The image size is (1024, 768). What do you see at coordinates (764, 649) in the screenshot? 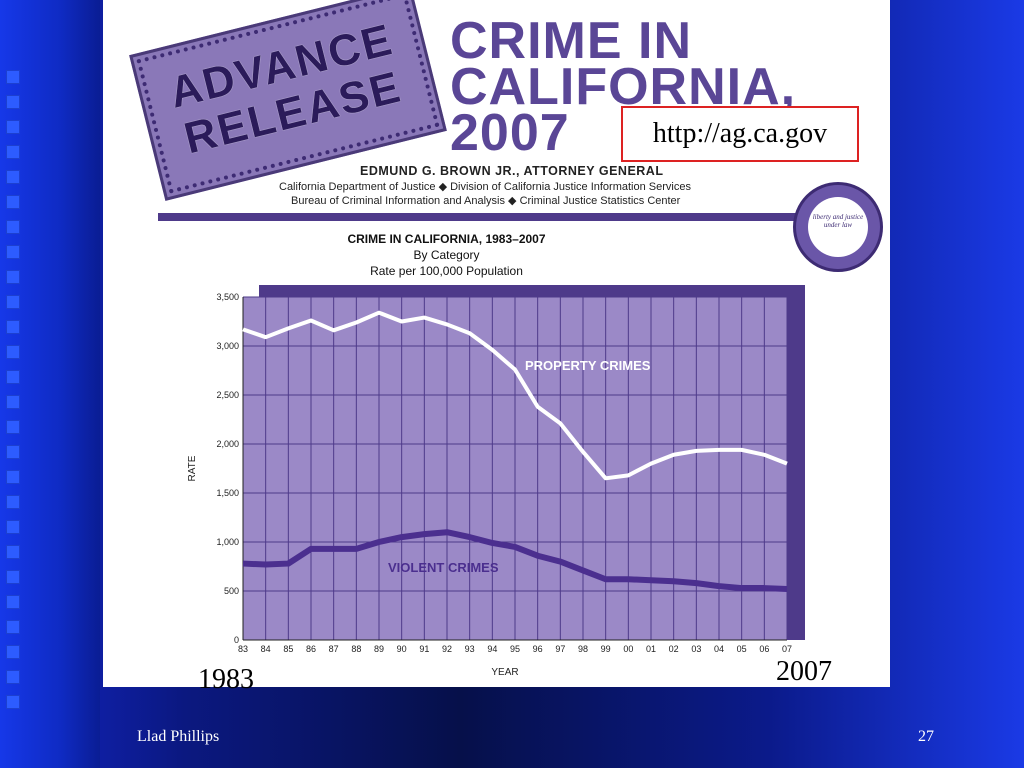
I see `x-tick-label: 06` at bounding box center [764, 649].